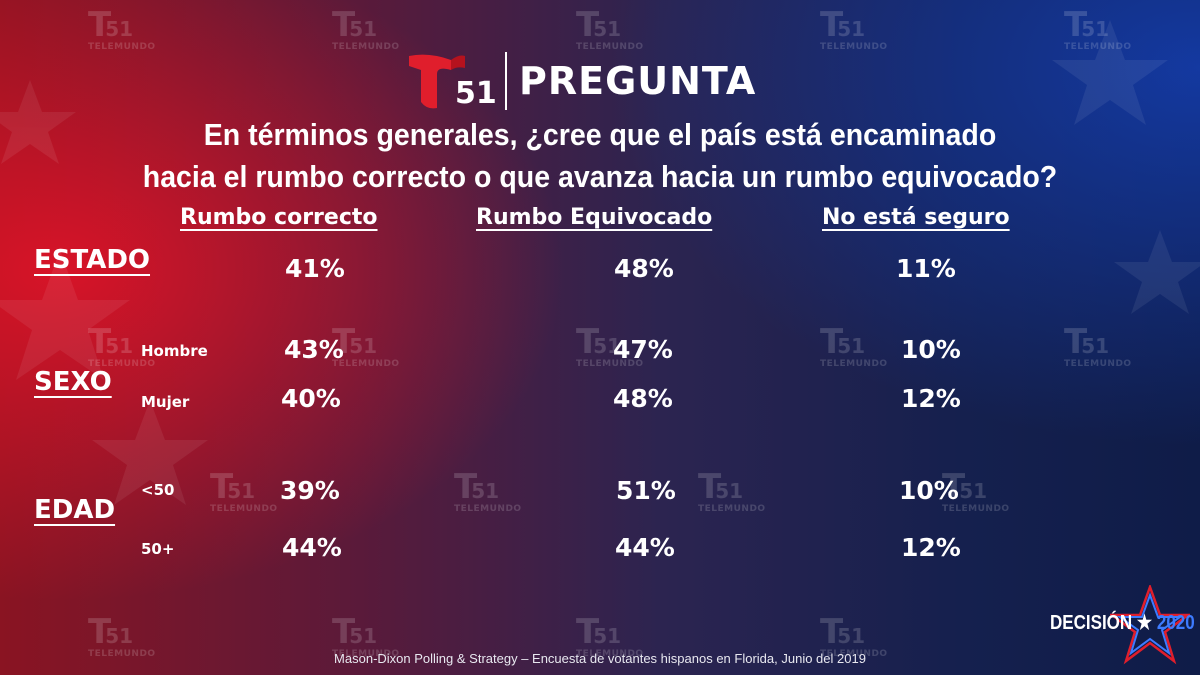 Image resolution: width=1200 pixels, height=675 pixels. I want to click on value-50plus-correcto: 44%, so click(312, 547).